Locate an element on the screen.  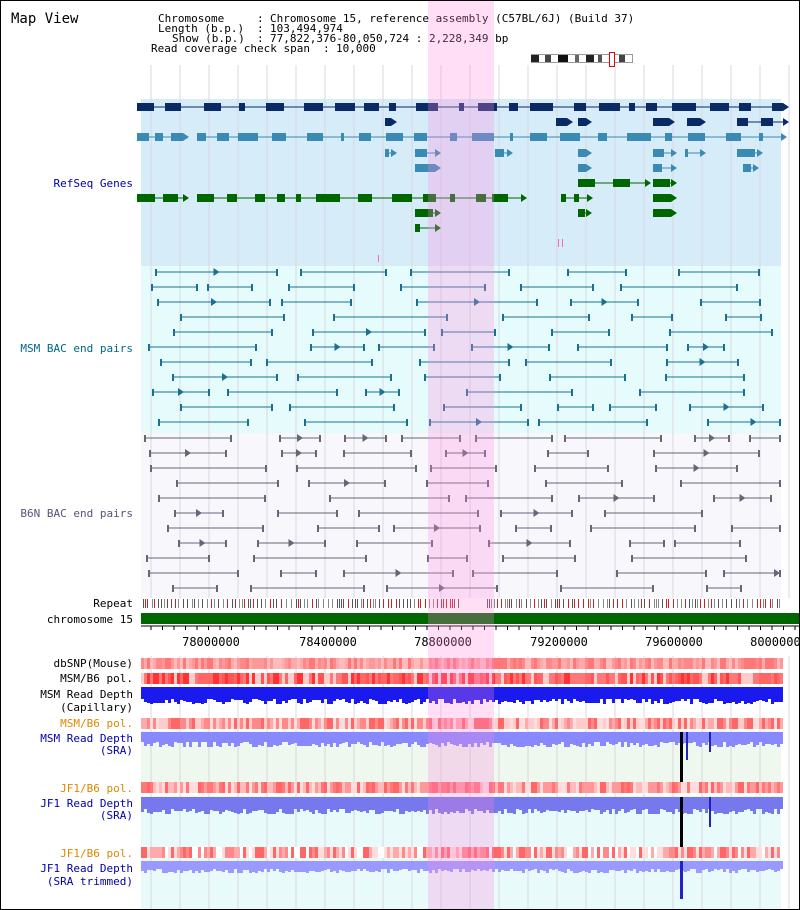
highlight-region is located at coordinates (461, 455).